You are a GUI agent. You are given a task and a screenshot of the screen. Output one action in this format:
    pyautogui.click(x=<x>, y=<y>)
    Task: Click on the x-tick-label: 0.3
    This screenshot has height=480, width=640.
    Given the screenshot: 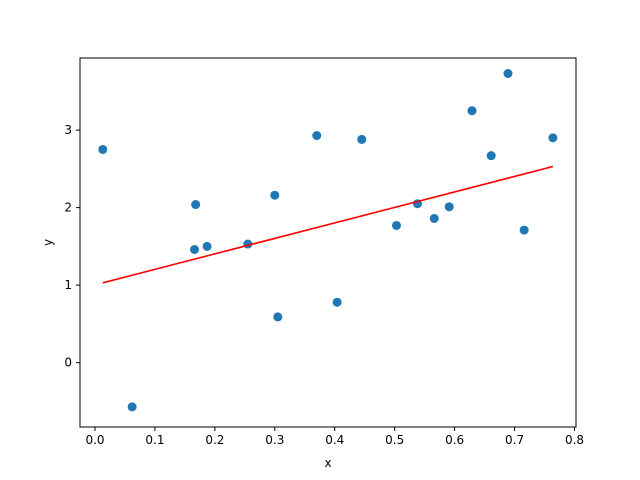 What is the action you would take?
    pyautogui.click(x=274, y=440)
    